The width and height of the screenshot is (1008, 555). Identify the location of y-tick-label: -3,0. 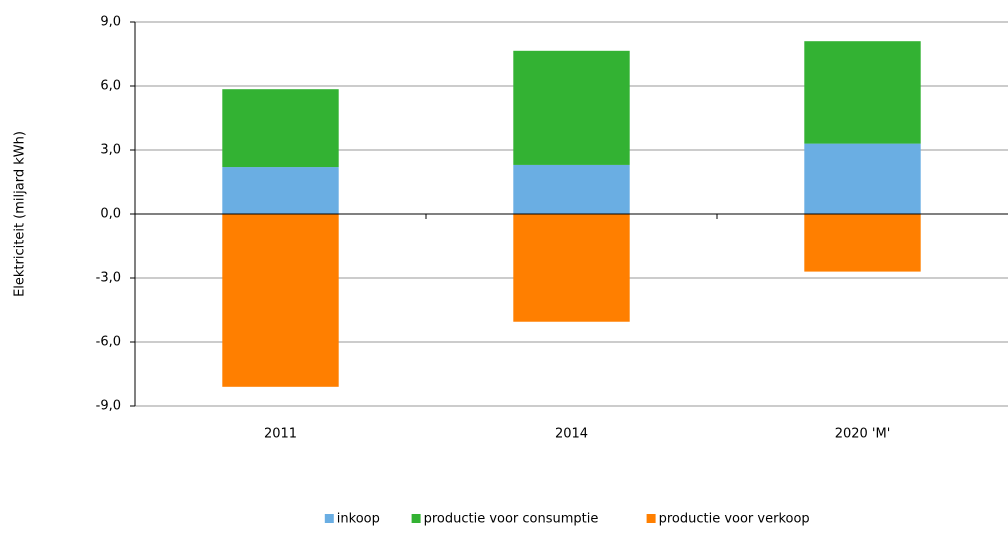
(108, 278).